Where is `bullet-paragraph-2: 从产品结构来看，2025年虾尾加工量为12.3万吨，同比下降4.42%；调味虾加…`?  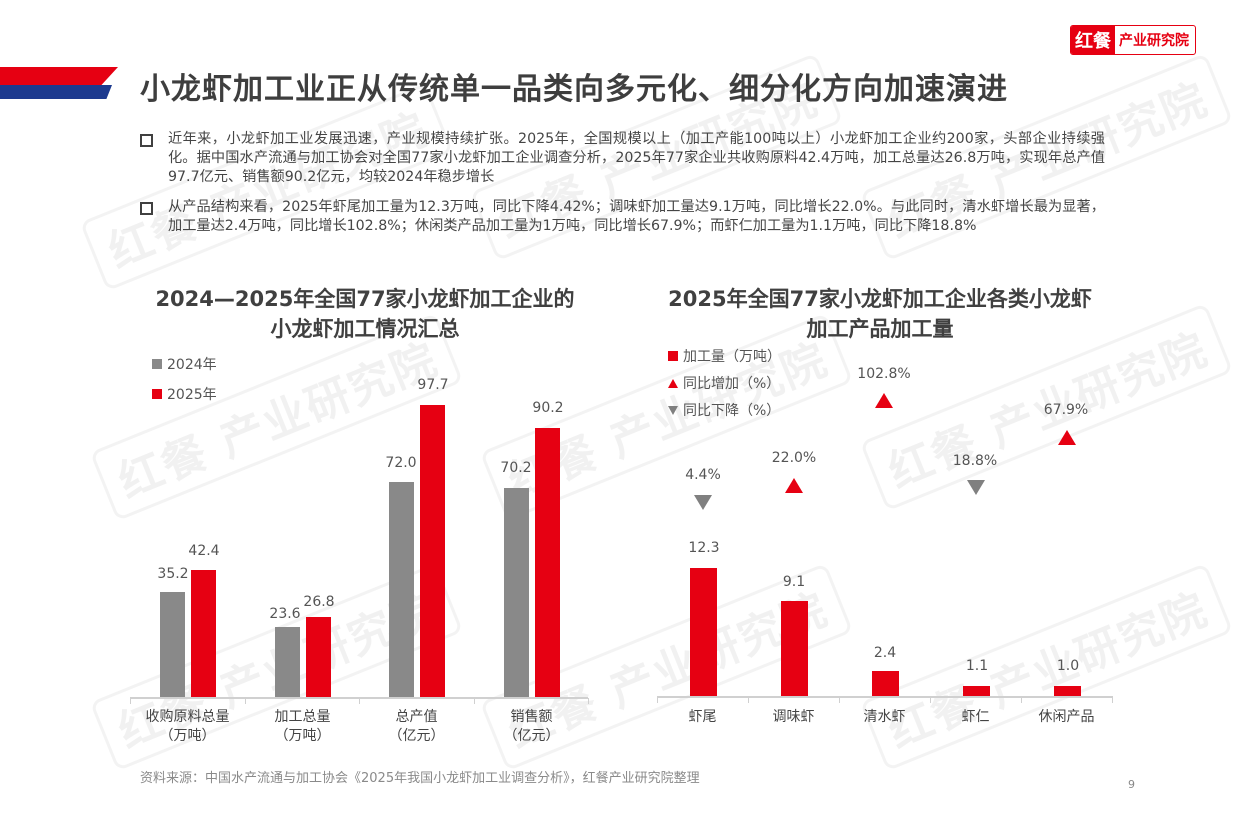
bullet-paragraph-2: 从产品结构来看，2025年虾尾加工量为12.3万吨，同比下降4.42%；调味虾加… is located at coordinates (622, 217).